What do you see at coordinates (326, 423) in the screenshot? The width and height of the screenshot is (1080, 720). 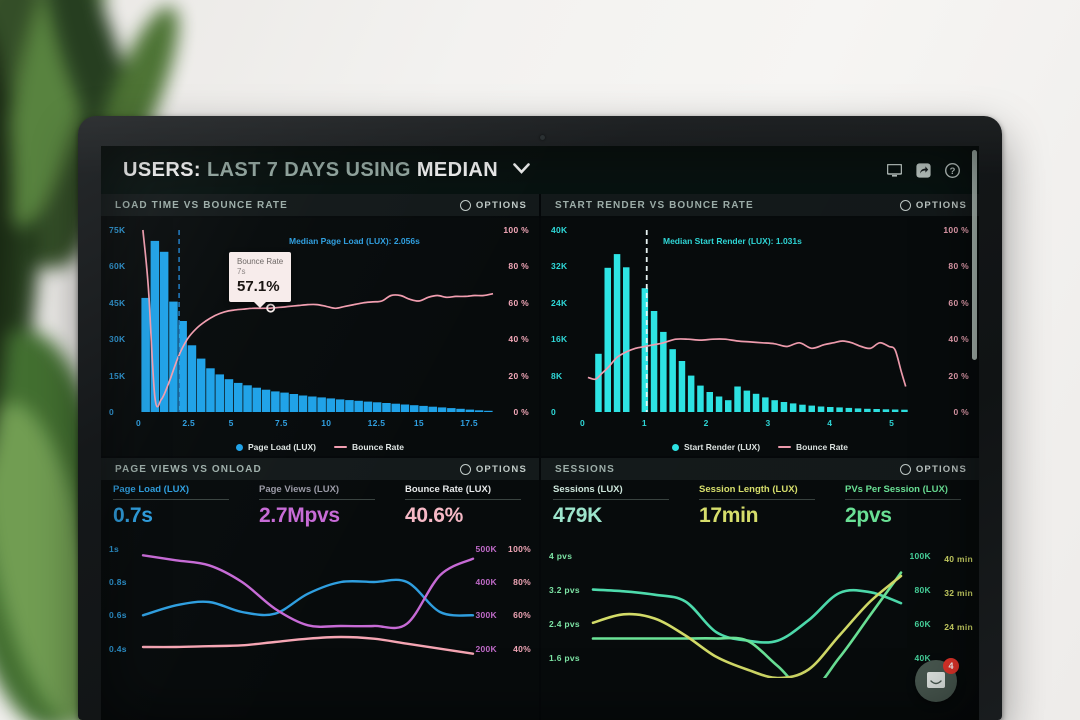 I see `axis-tick-label: 10` at bounding box center [326, 423].